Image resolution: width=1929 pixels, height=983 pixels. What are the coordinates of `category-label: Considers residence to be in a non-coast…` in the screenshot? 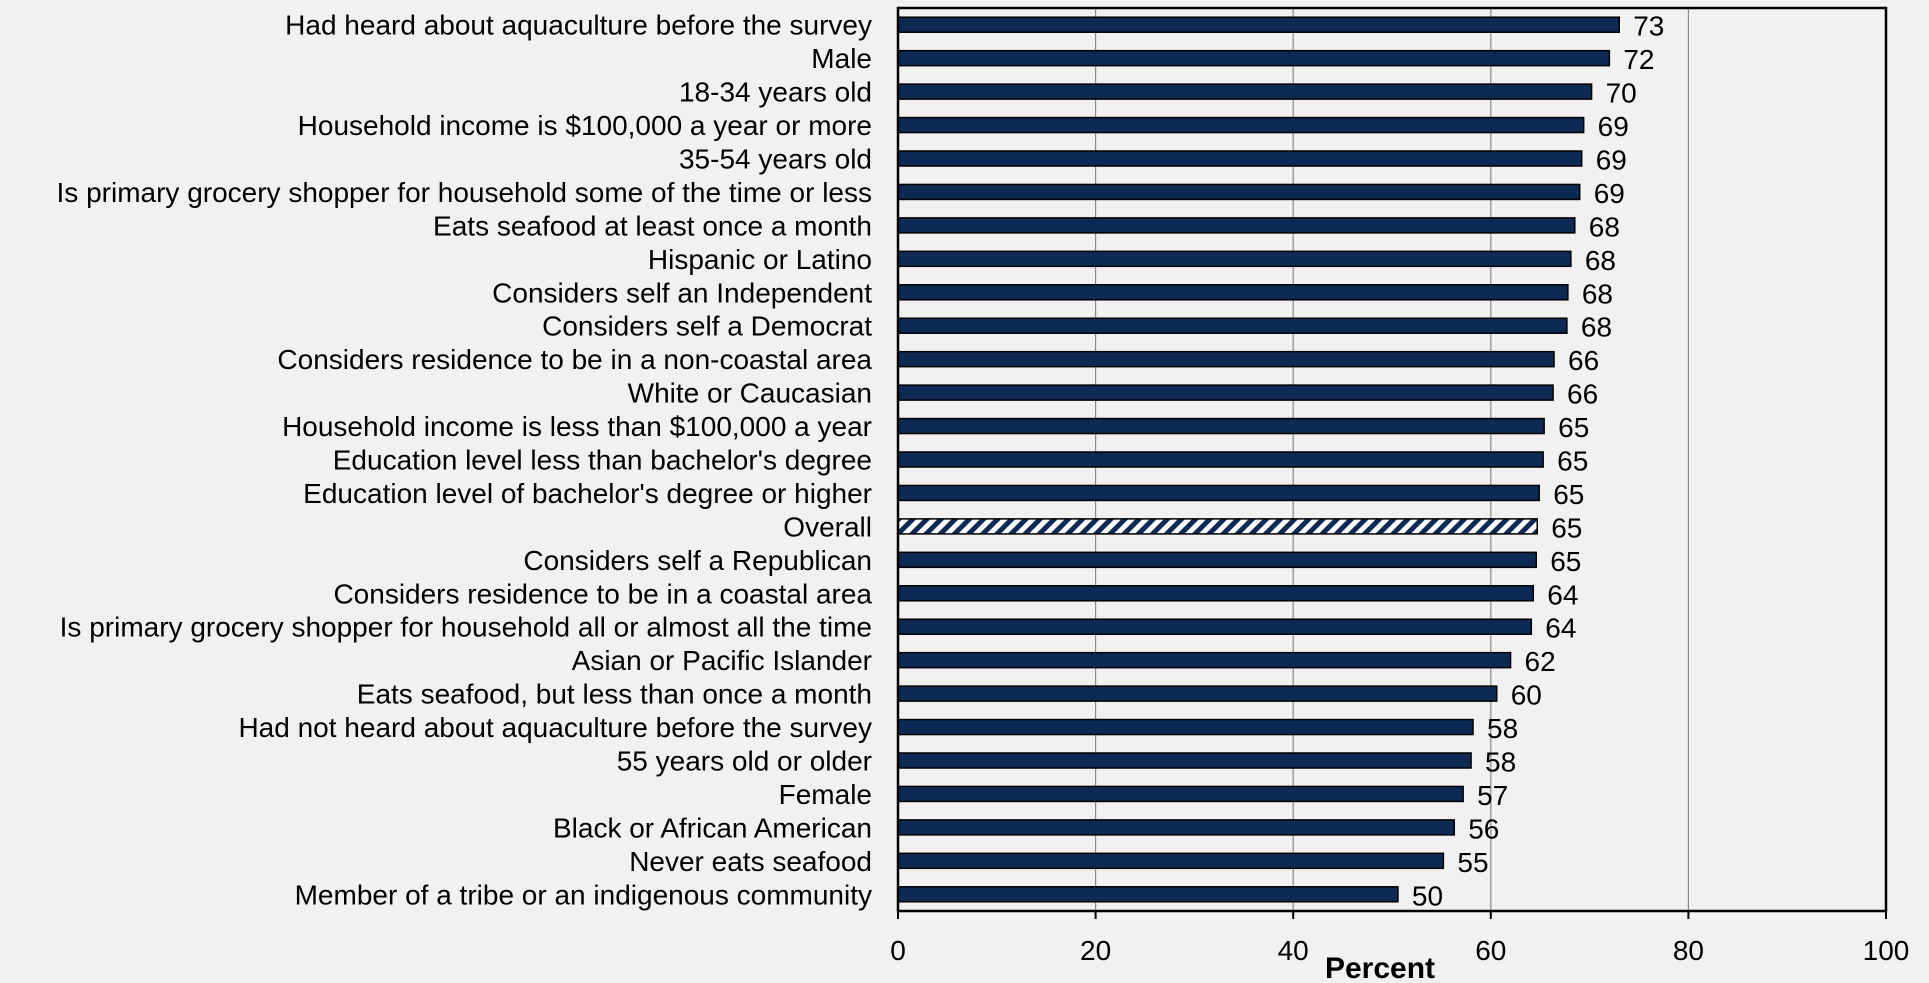 It's located at (574, 359).